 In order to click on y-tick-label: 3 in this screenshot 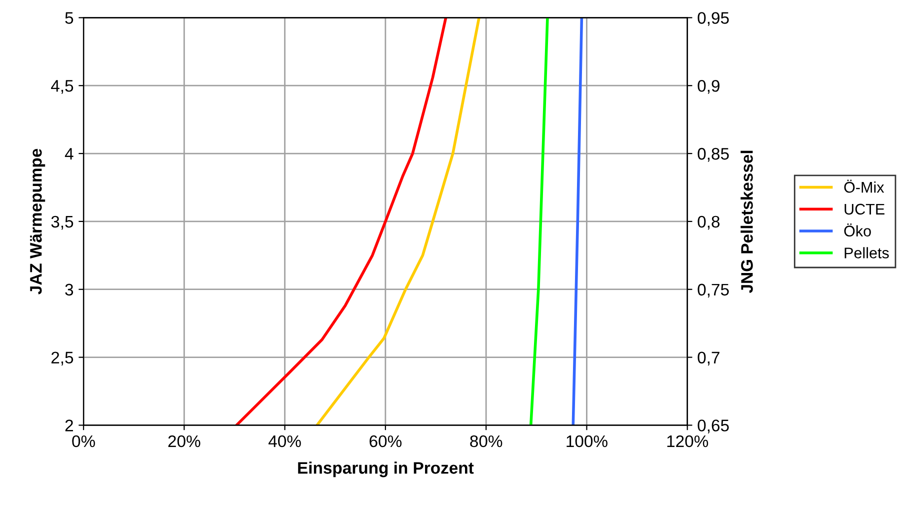, I will do `click(69, 290)`.